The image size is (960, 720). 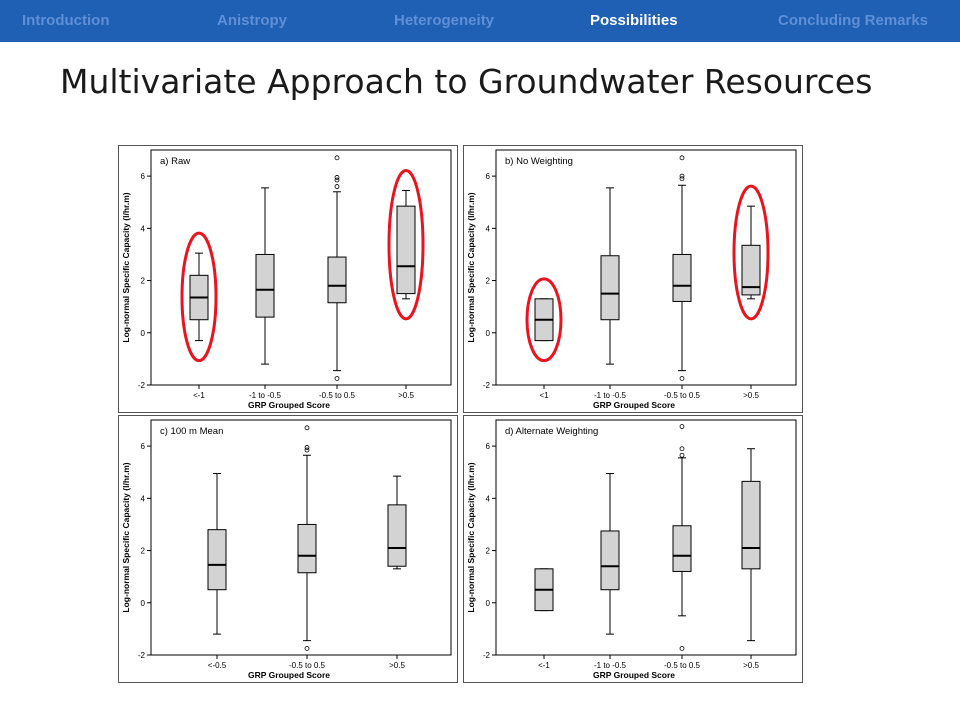 I want to click on panel-title: d) Alternate Weighting, so click(x=551, y=431).